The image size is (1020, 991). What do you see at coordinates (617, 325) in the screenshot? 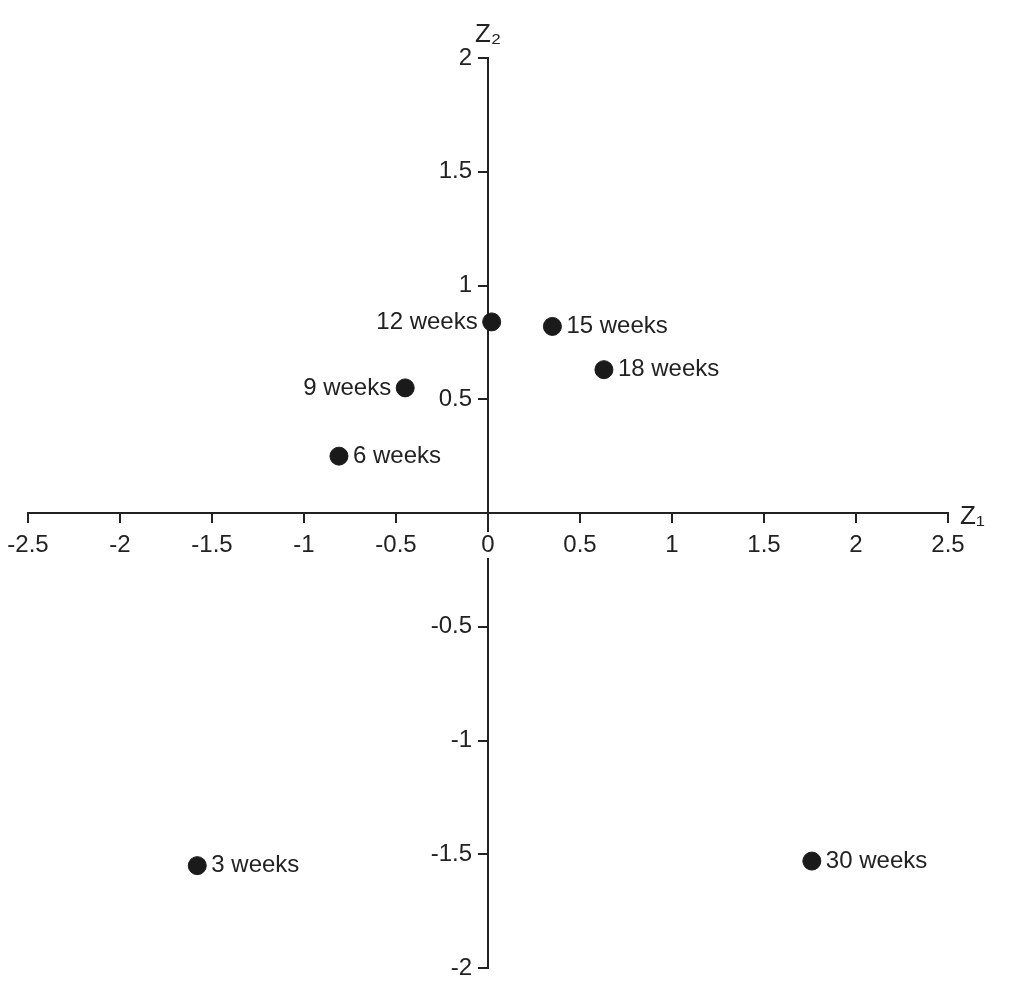
I see `annotation: 15 weeks` at bounding box center [617, 325].